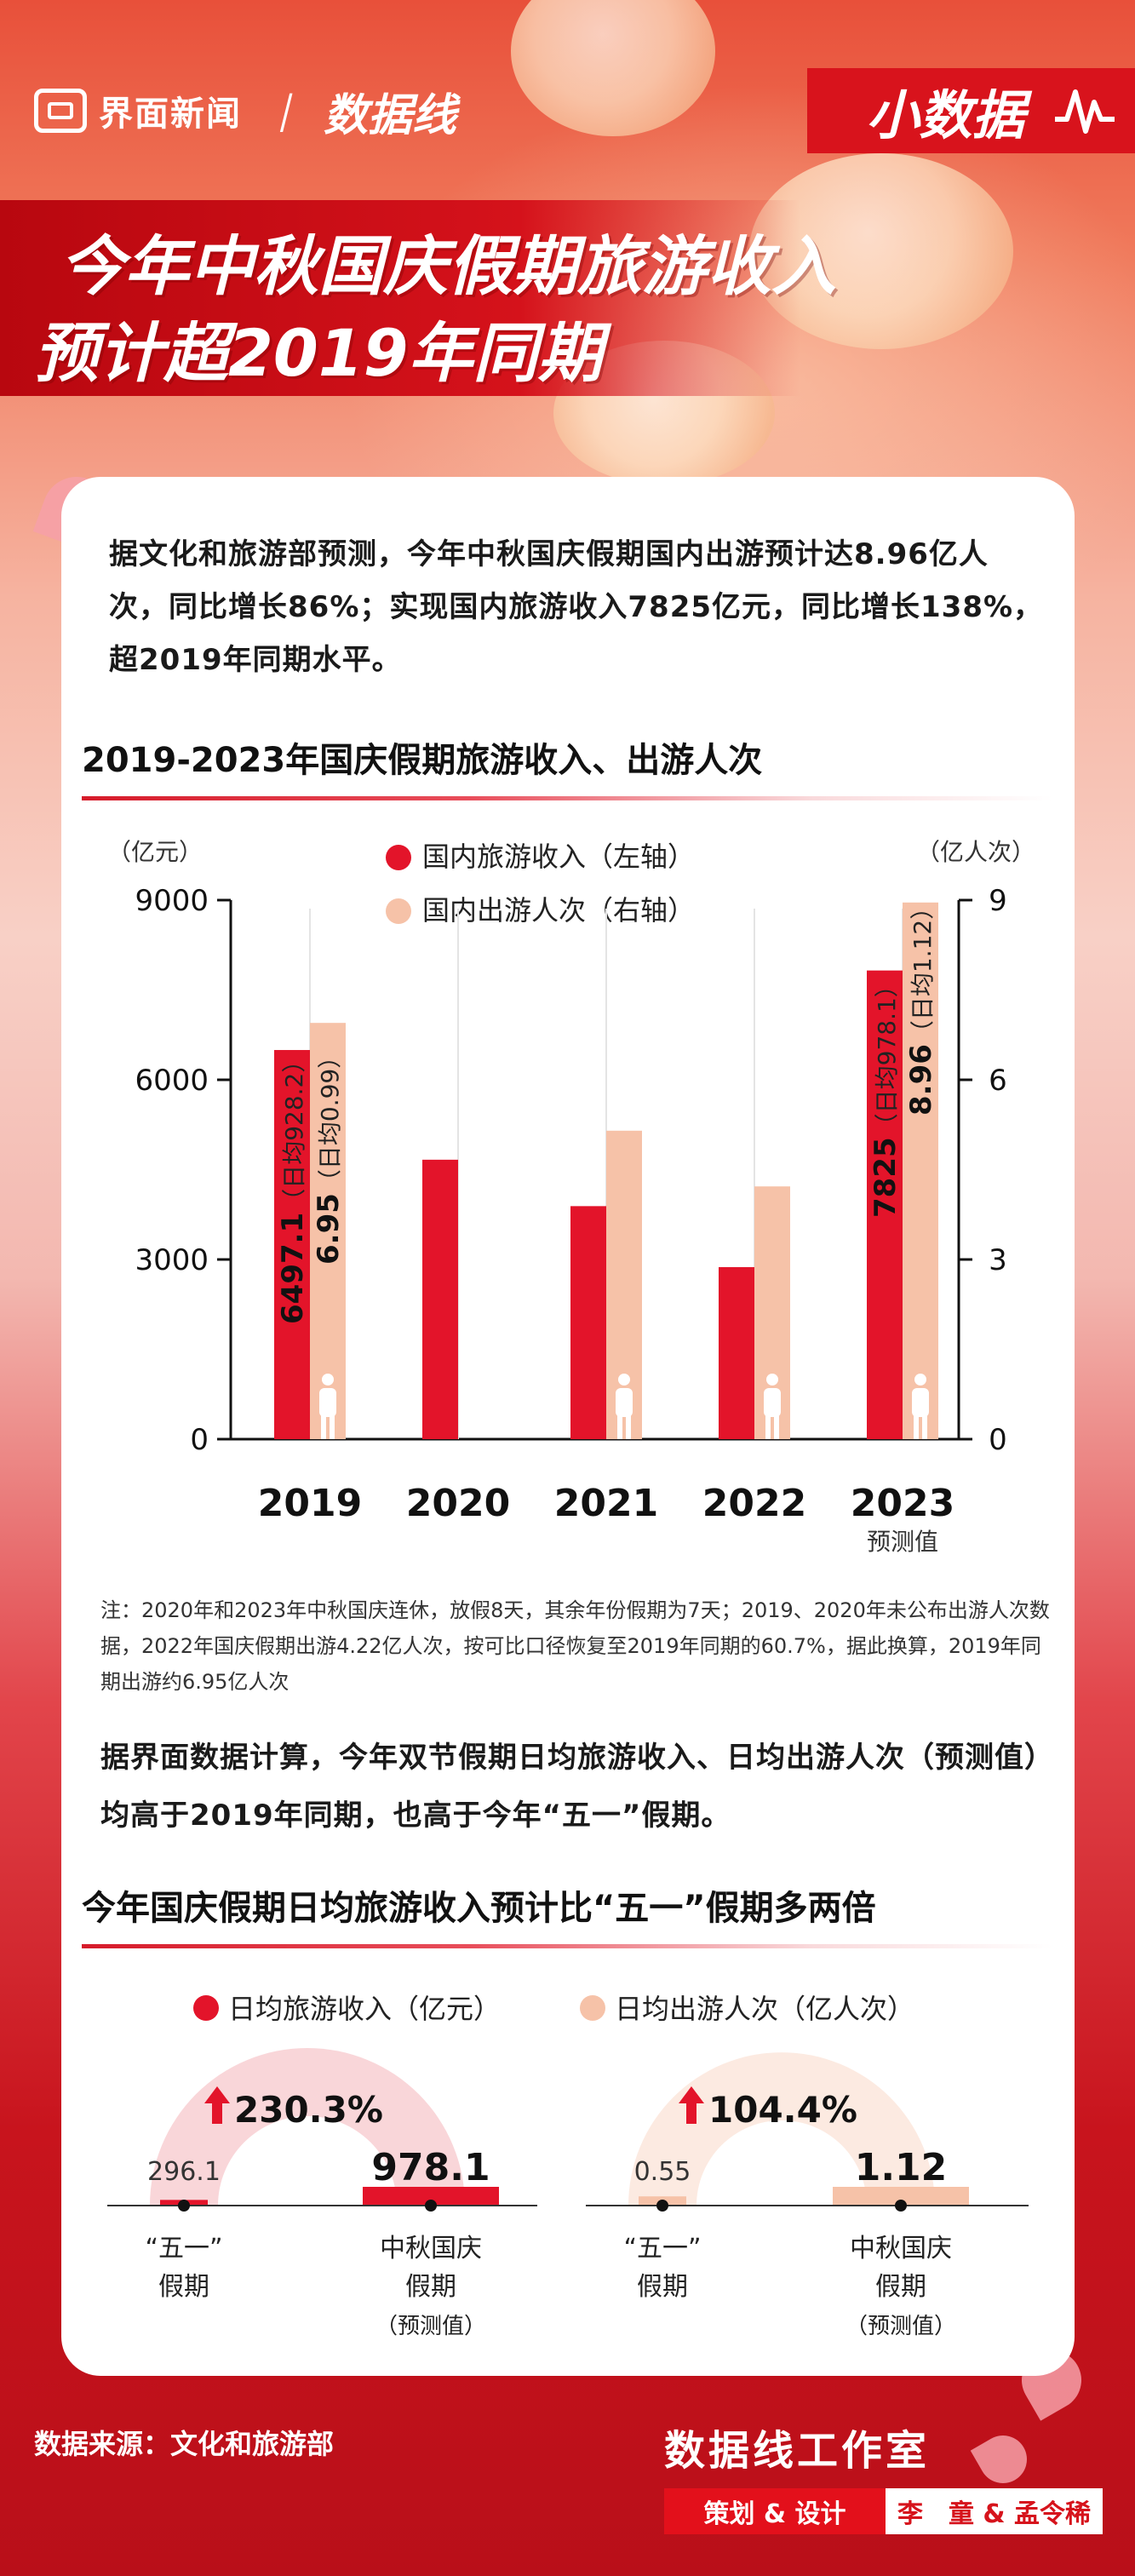 The width and height of the screenshot is (1135, 2576). What do you see at coordinates (365, 2009) in the screenshot?
I see `legend-label: 日均旅游收入（亿元）` at bounding box center [365, 2009].